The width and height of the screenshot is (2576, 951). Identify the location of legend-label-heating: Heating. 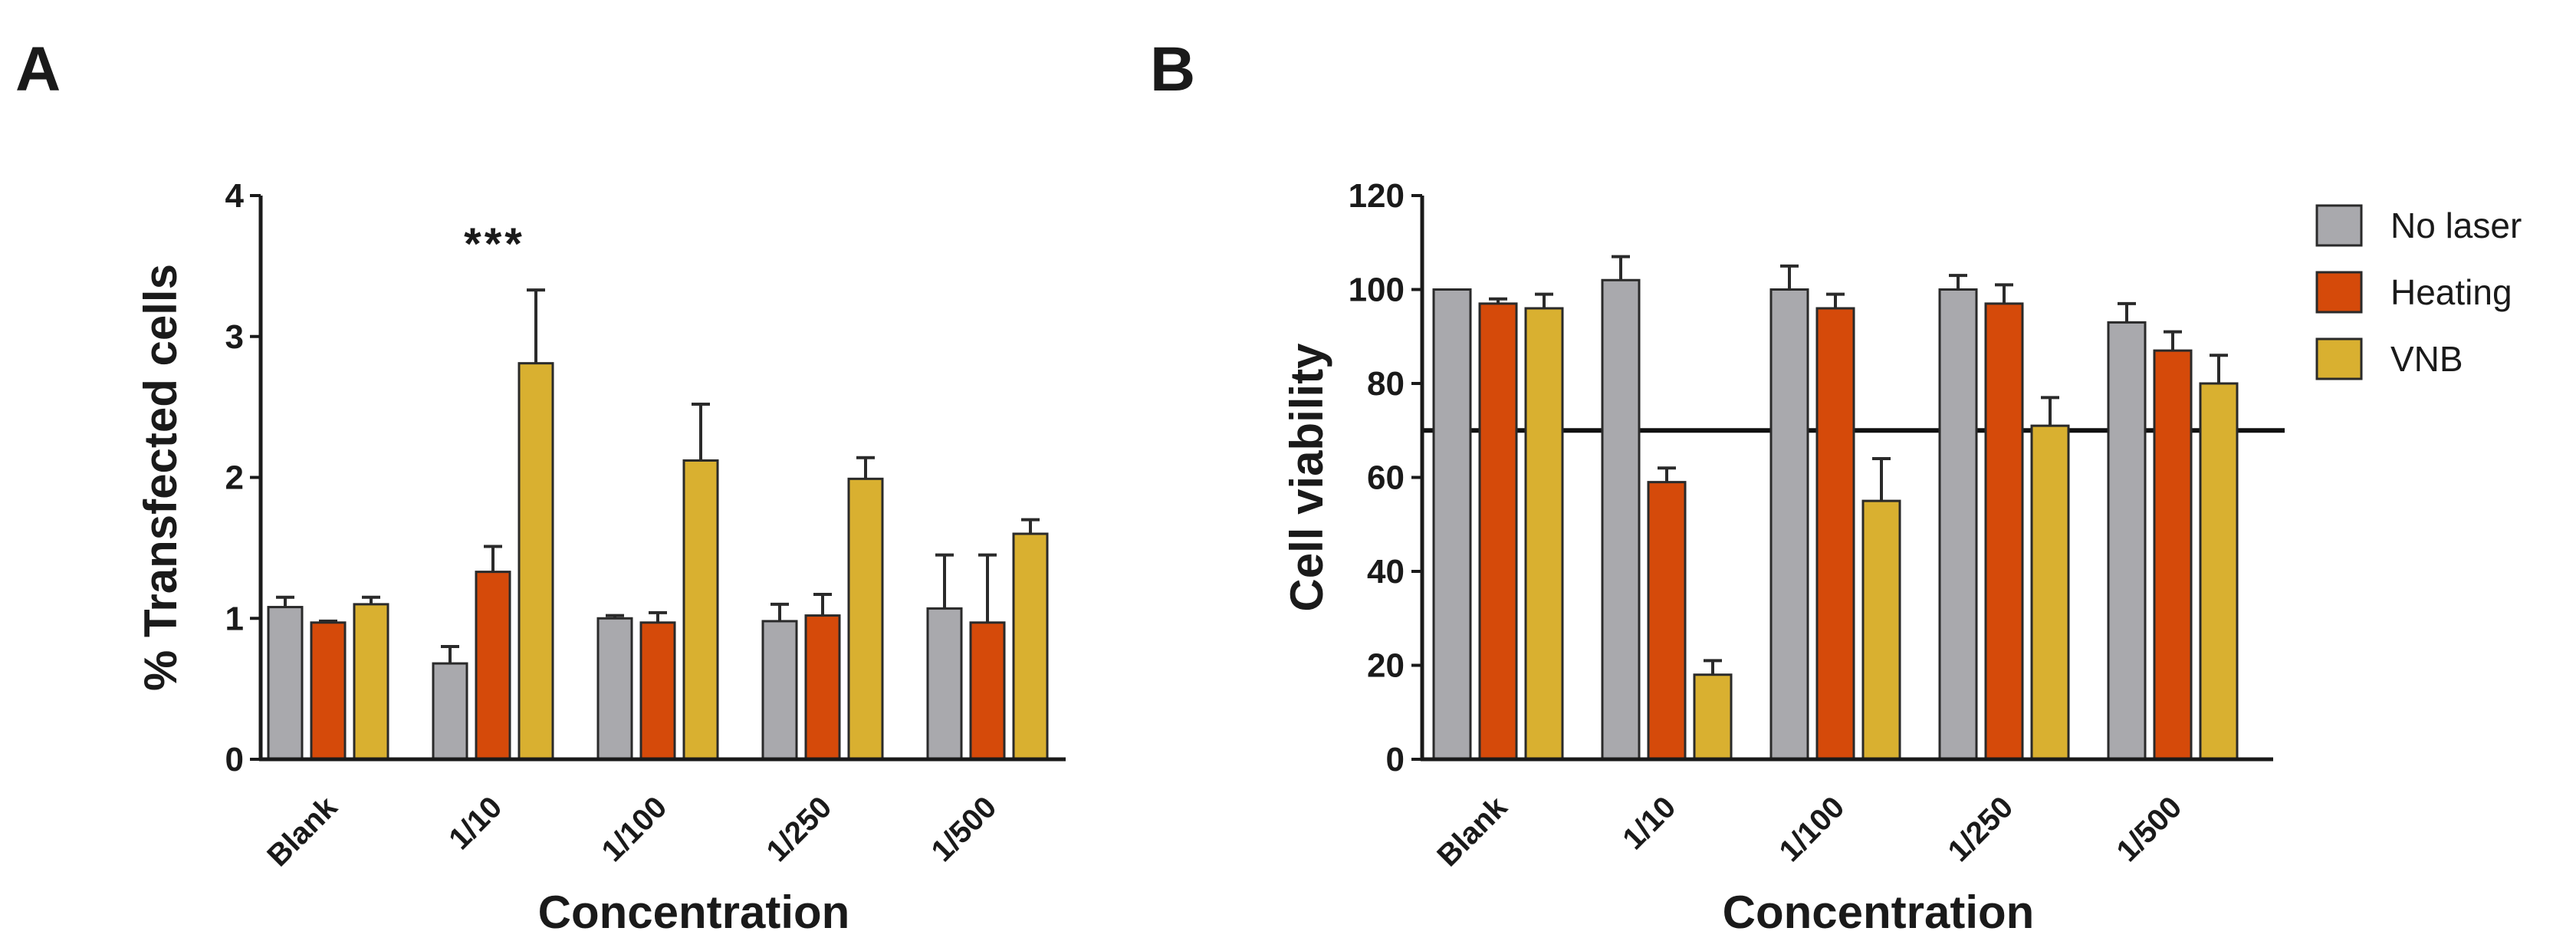
(2451, 292).